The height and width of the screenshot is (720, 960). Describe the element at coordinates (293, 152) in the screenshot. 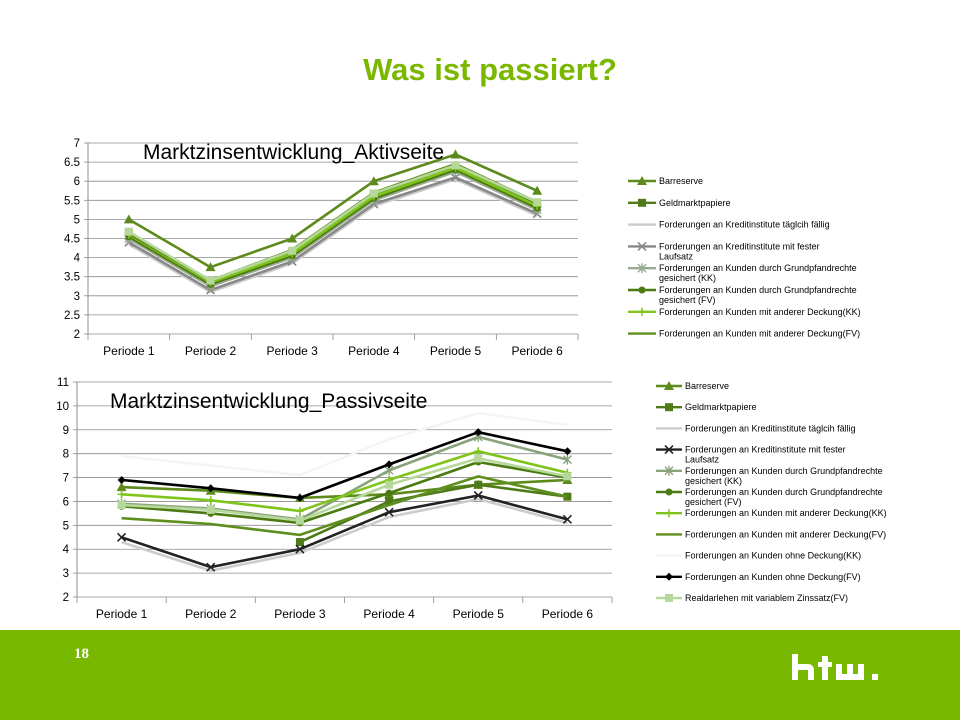

I see `chart-title: Marktzinsentwicklung_Aktivseite` at that location.